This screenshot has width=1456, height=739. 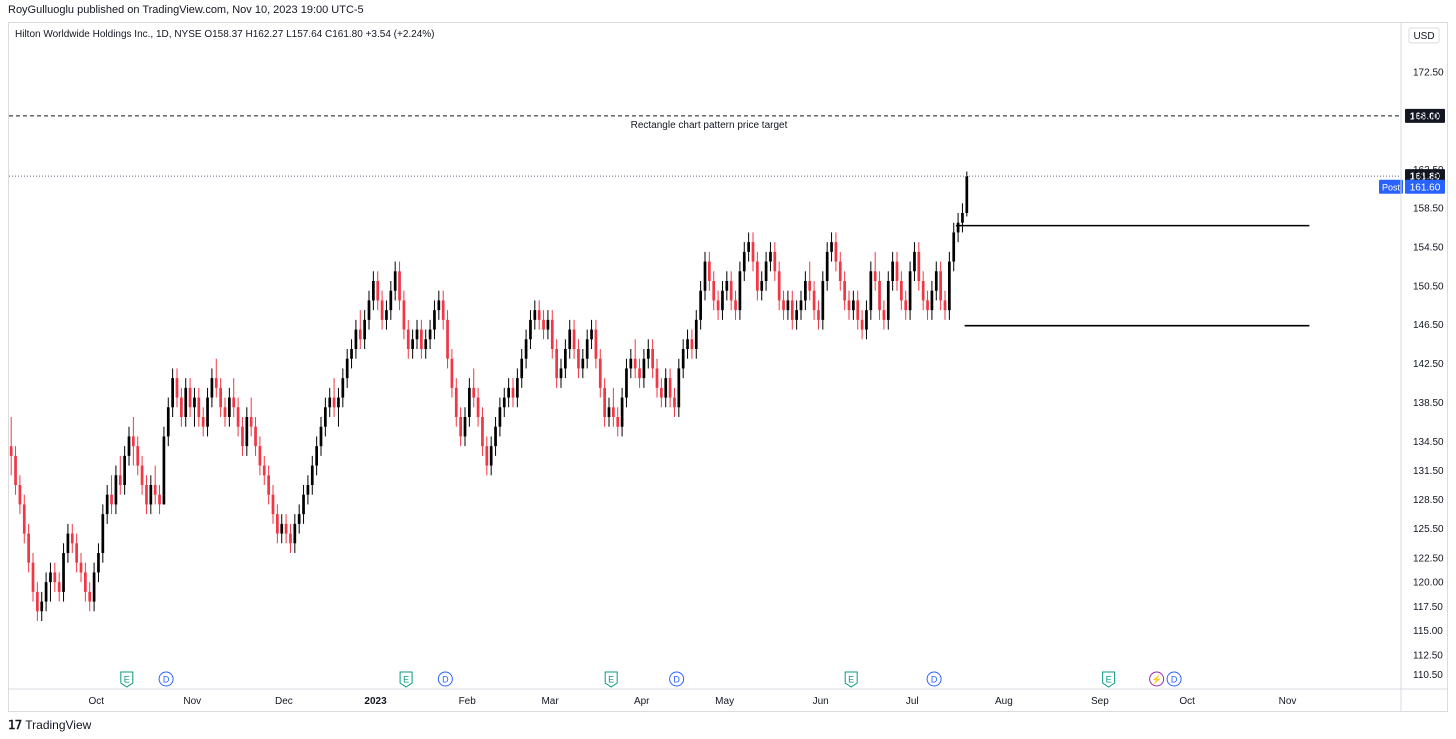 I want to click on x-tick-label: Jul, so click(x=912, y=701).